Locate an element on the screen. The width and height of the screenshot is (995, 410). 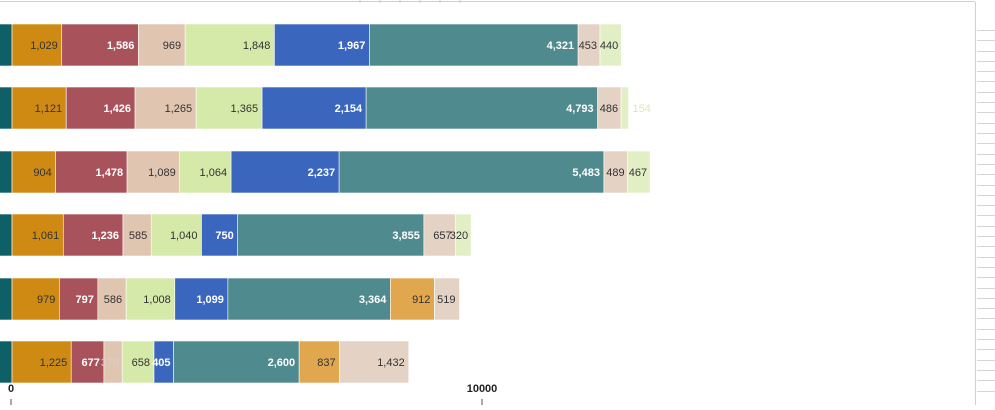
bar-value-label: 969 is located at coordinates (172, 46).